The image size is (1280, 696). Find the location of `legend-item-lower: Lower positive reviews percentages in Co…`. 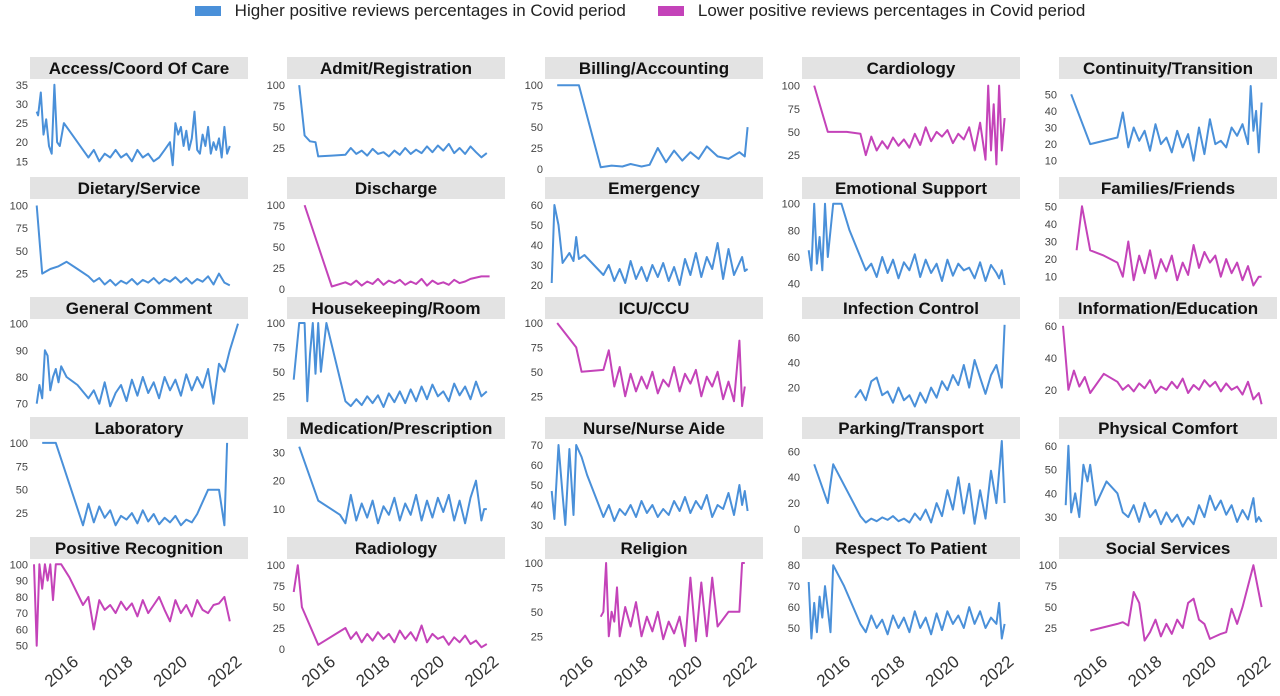

legend-item-lower: Lower positive reviews percentages in Co… is located at coordinates (871, 11).